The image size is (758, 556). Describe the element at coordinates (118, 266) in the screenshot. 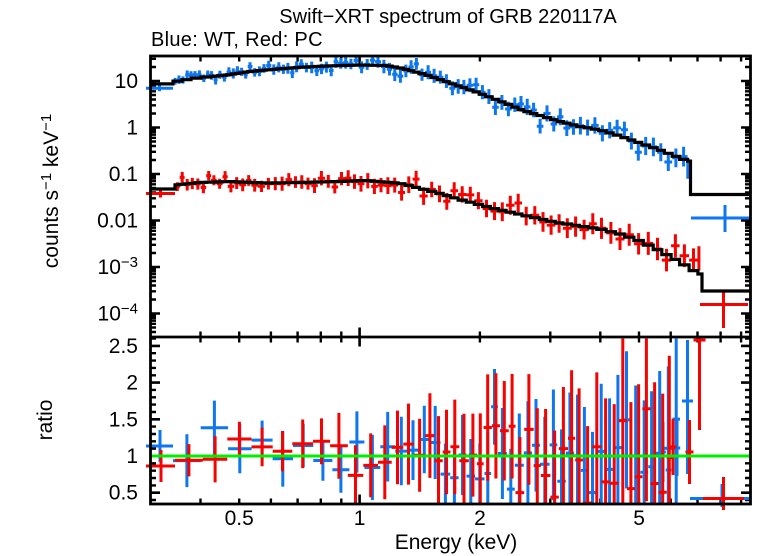

I see `svg-text: 10−3` at that location.